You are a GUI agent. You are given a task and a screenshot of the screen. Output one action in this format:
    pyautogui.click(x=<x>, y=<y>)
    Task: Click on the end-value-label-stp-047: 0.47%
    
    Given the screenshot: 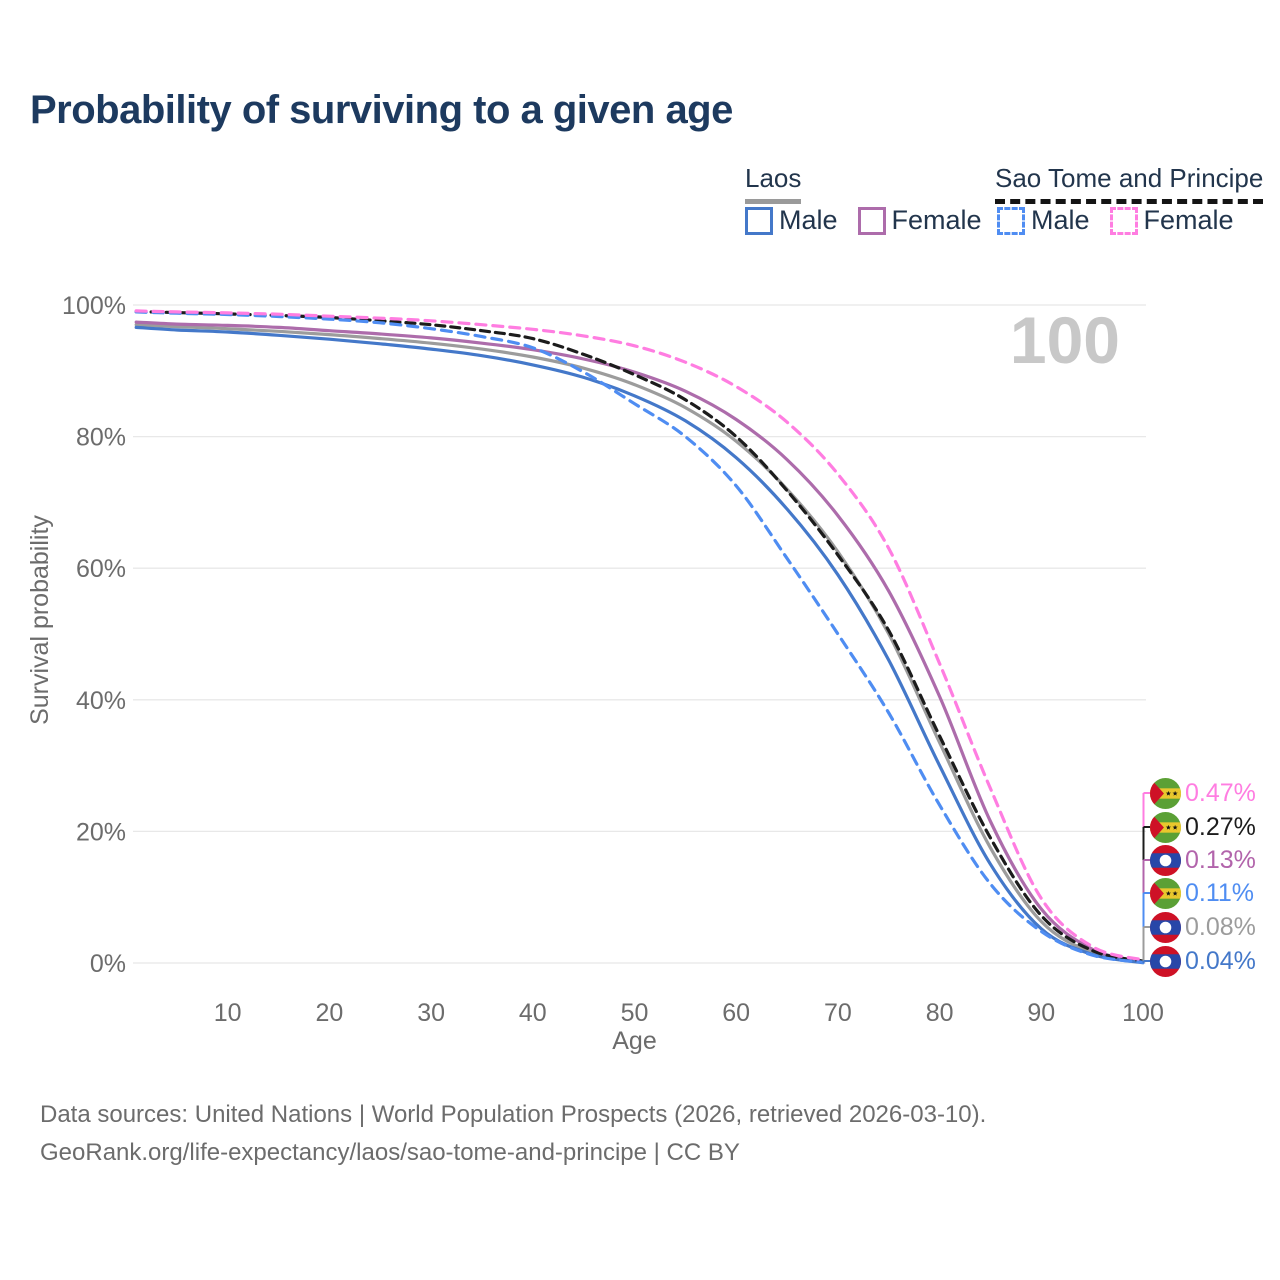 What is the action you would take?
    pyautogui.click(x=1203, y=793)
    